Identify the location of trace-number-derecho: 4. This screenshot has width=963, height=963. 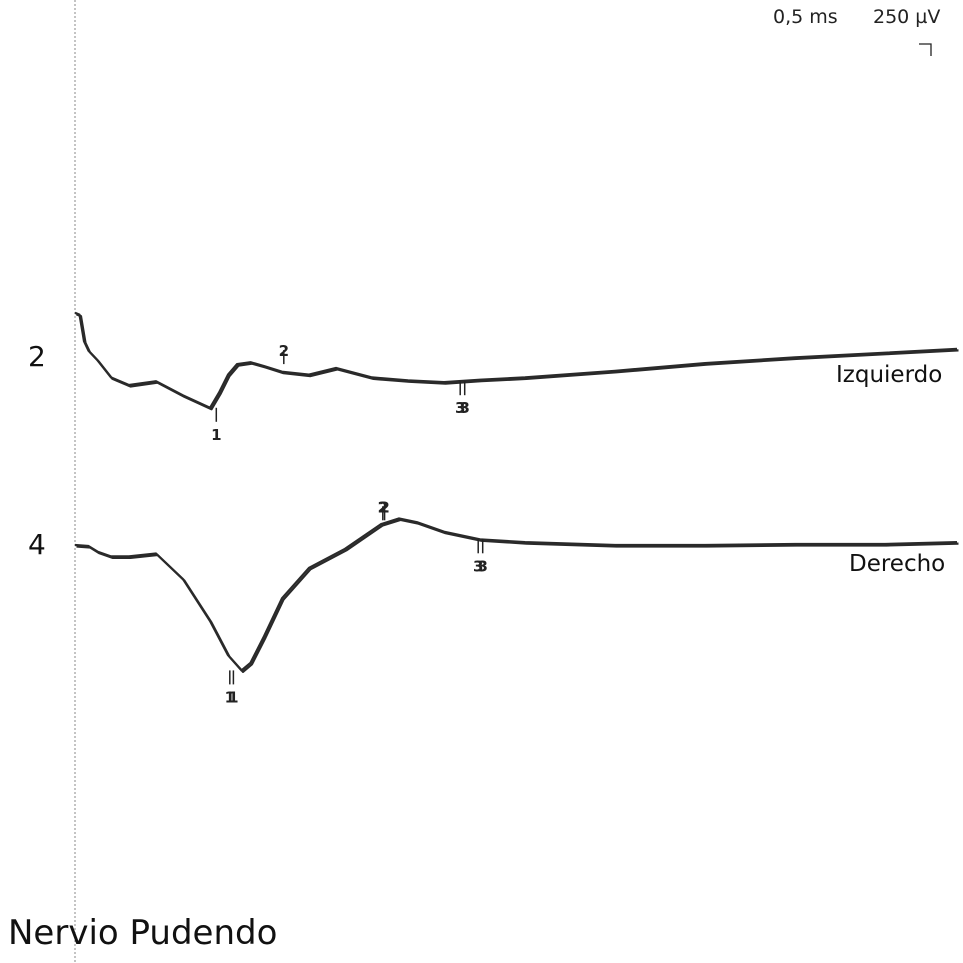
(37, 544).